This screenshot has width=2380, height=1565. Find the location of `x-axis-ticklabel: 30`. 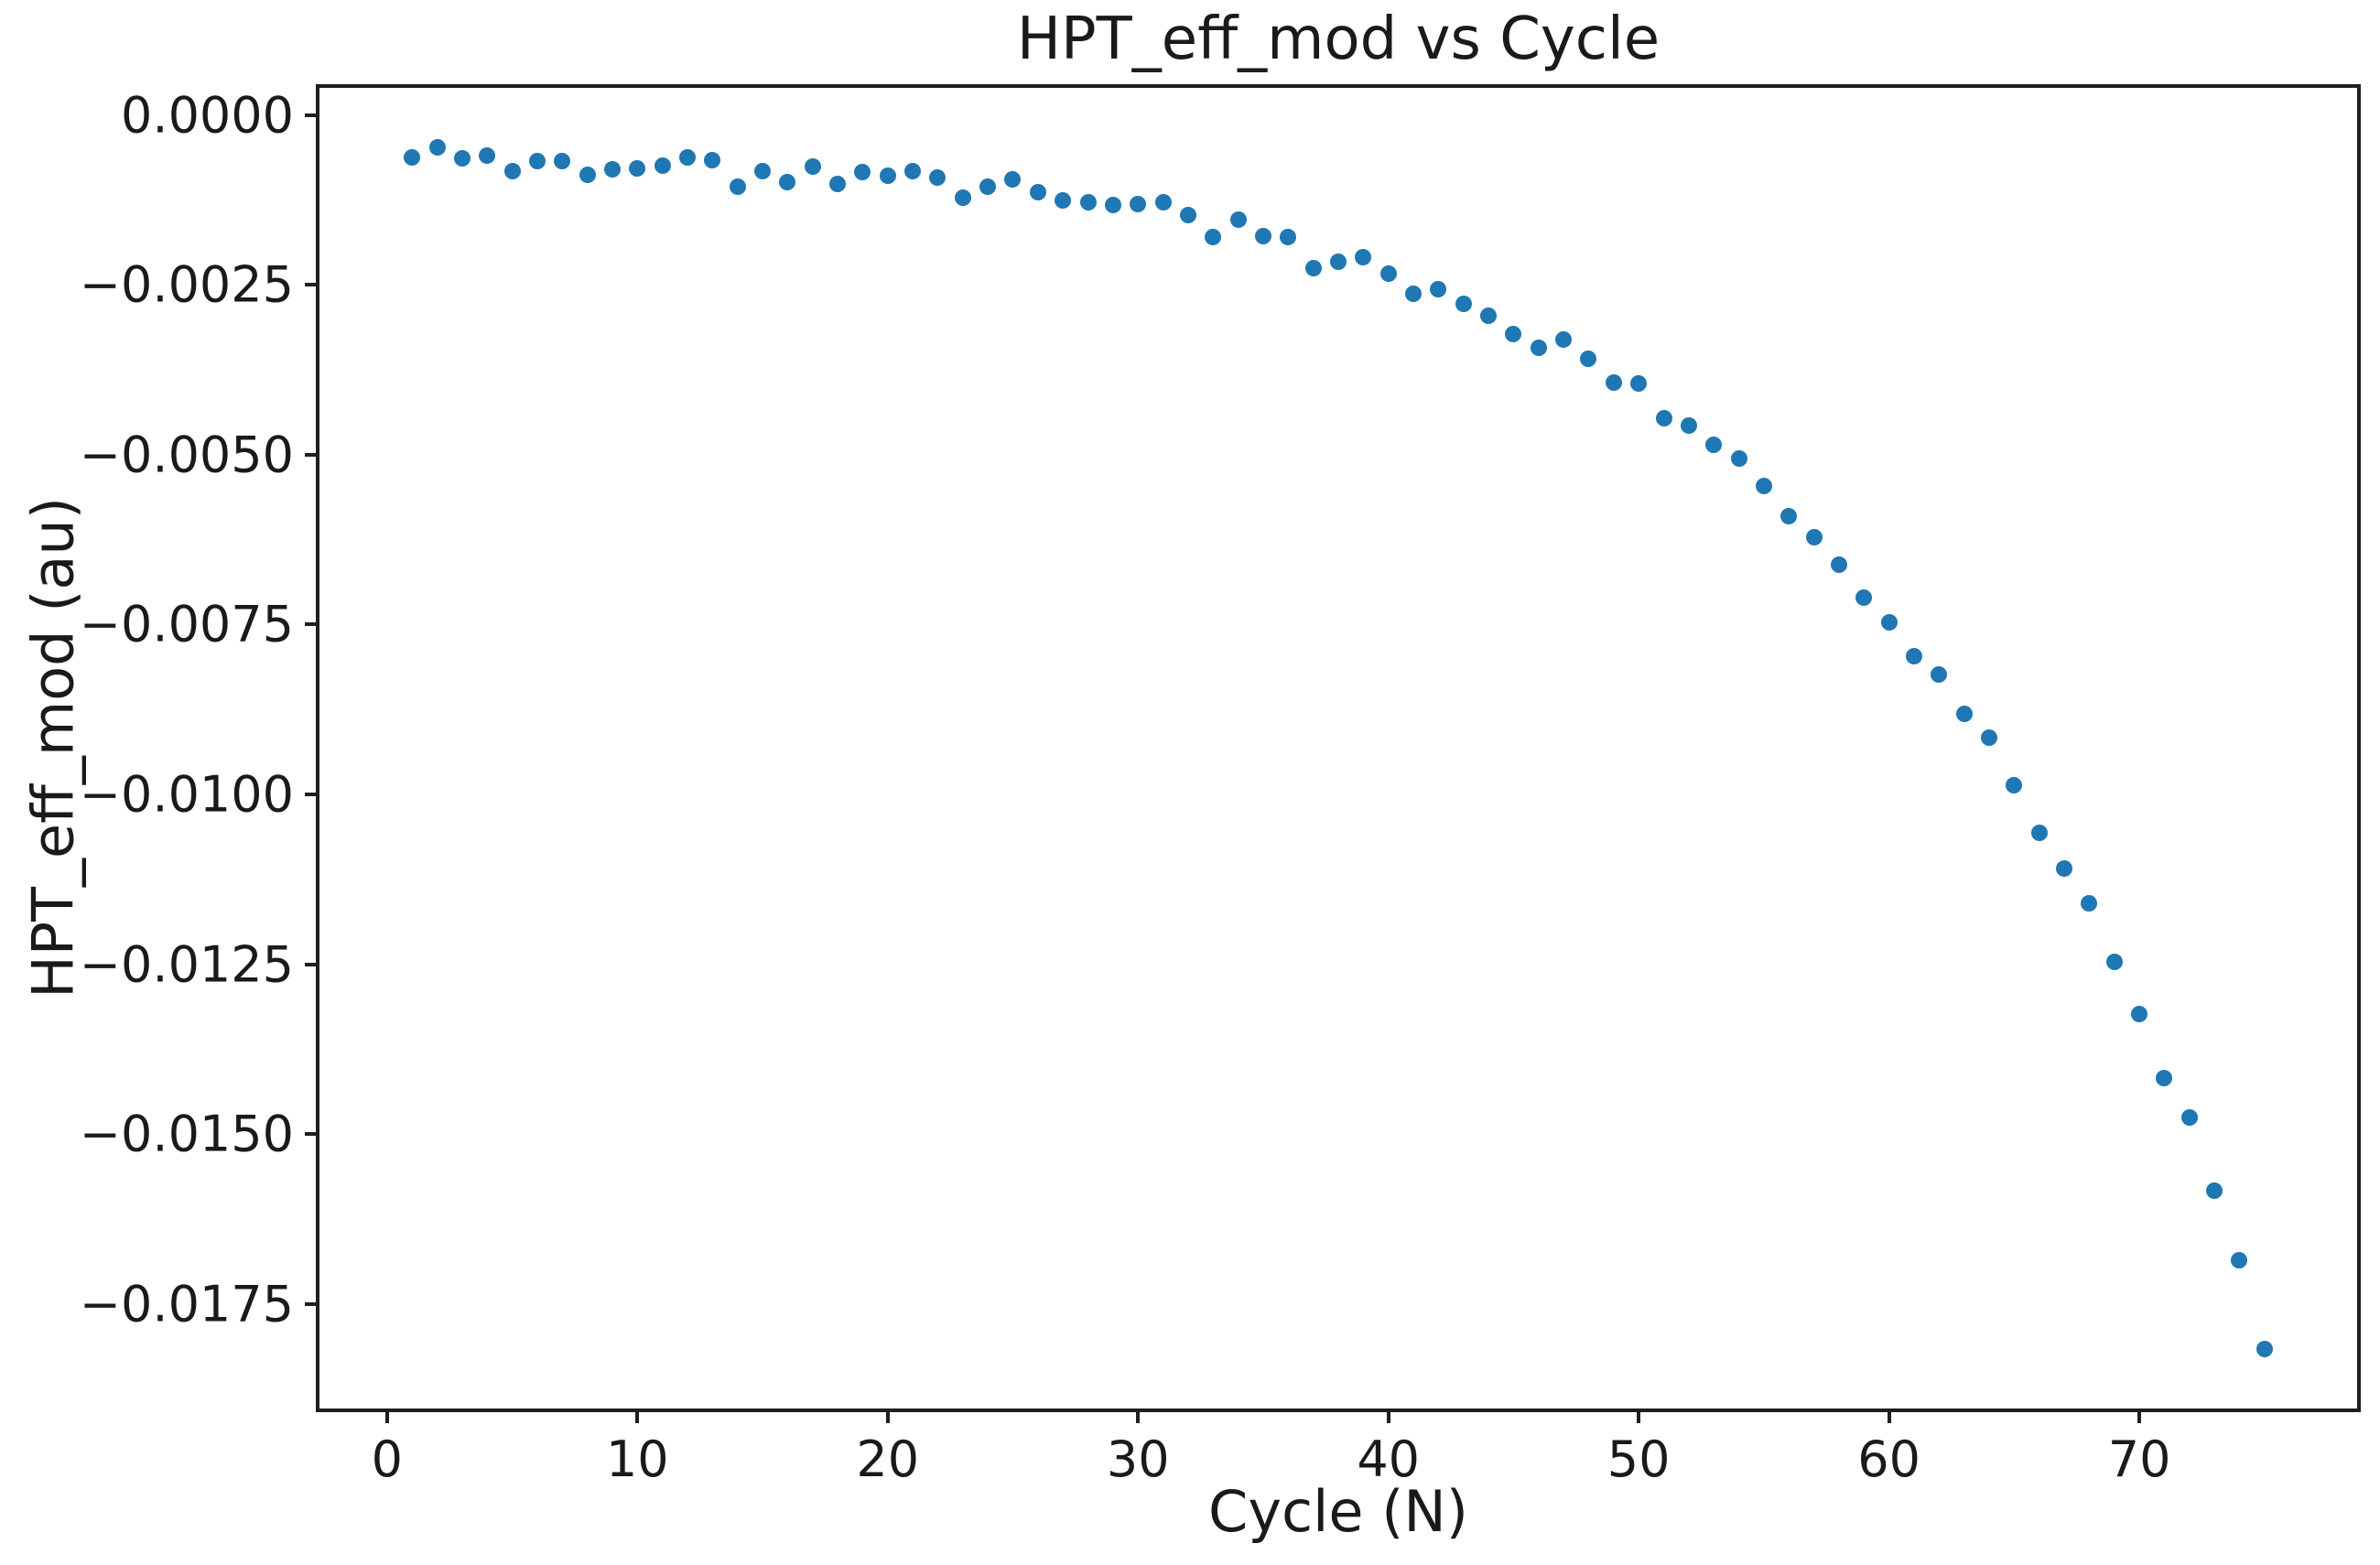

x-axis-ticklabel: 30 is located at coordinates (1138, 1459).